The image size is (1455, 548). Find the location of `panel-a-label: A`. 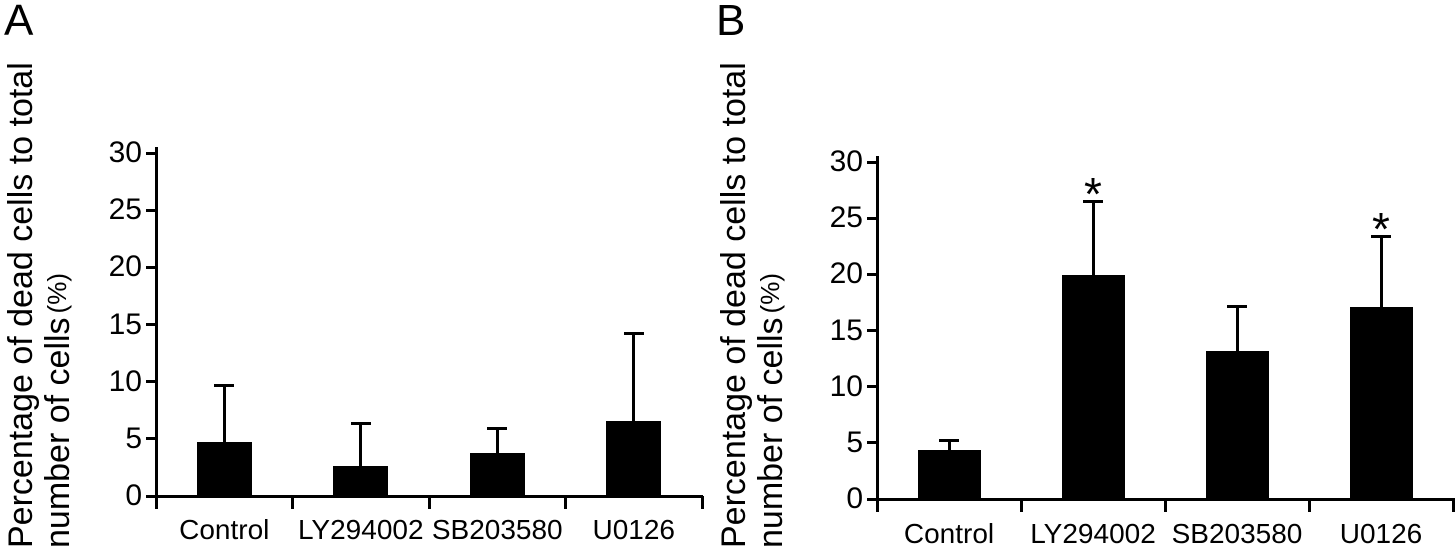

panel-a-label: A is located at coordinates (19, 22).